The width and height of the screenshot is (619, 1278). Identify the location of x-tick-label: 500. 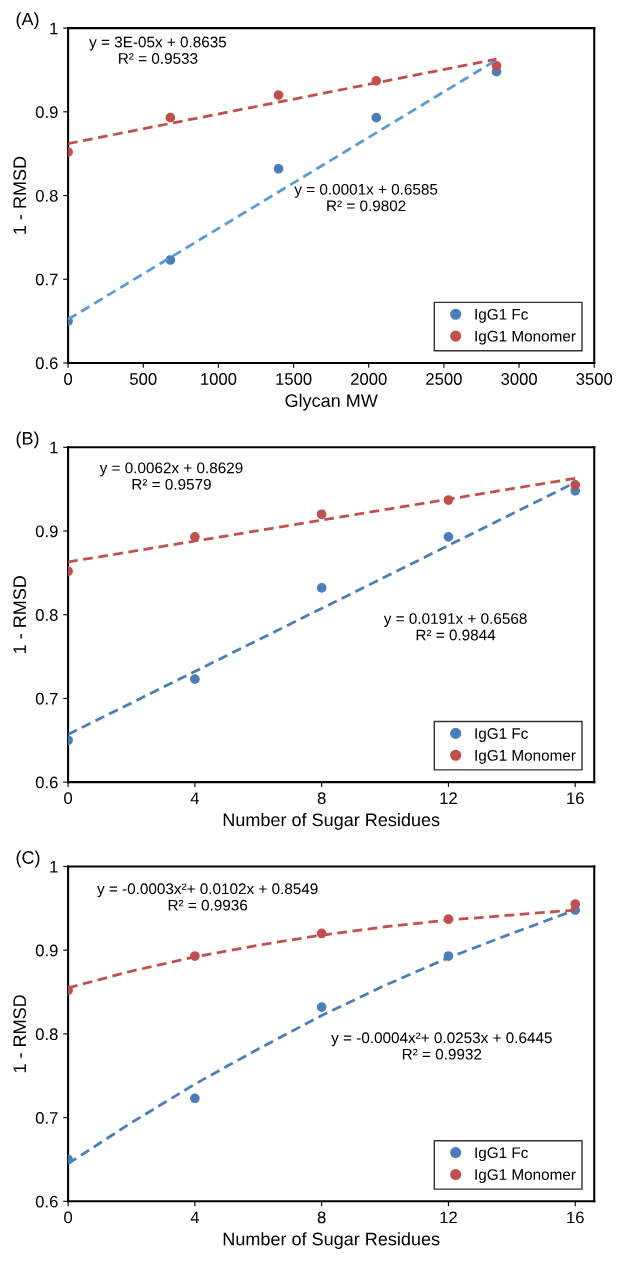
(143, 379).